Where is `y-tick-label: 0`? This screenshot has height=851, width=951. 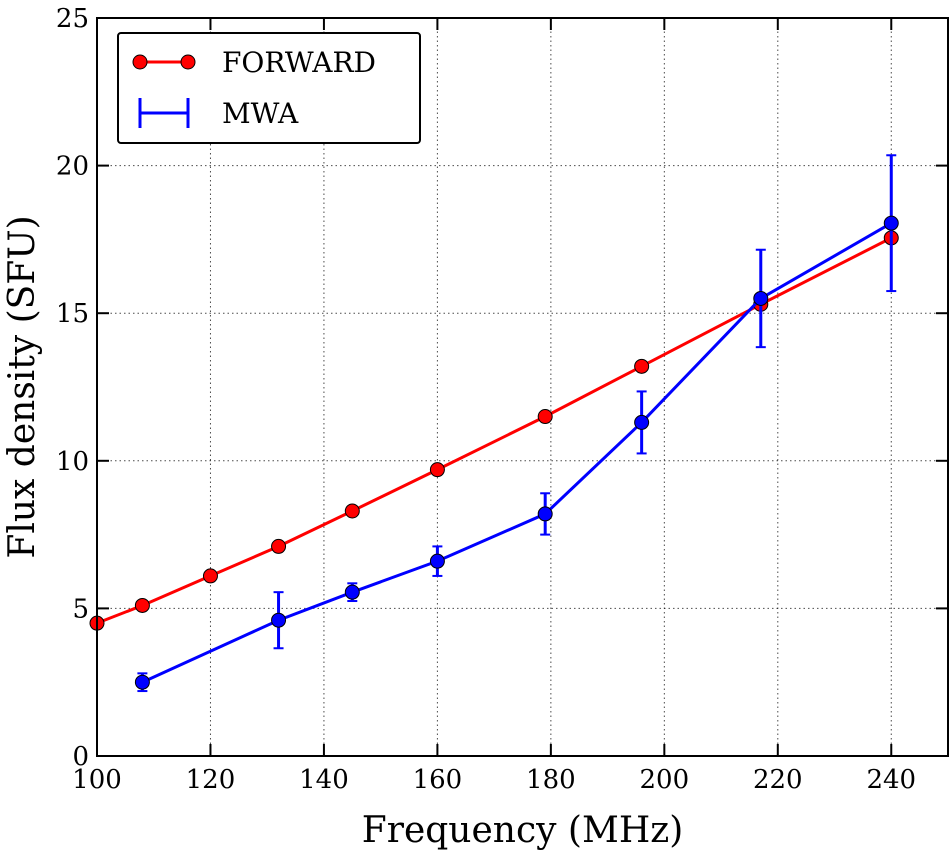 y-tick-label: 0 is located at coordinates (80, 757).